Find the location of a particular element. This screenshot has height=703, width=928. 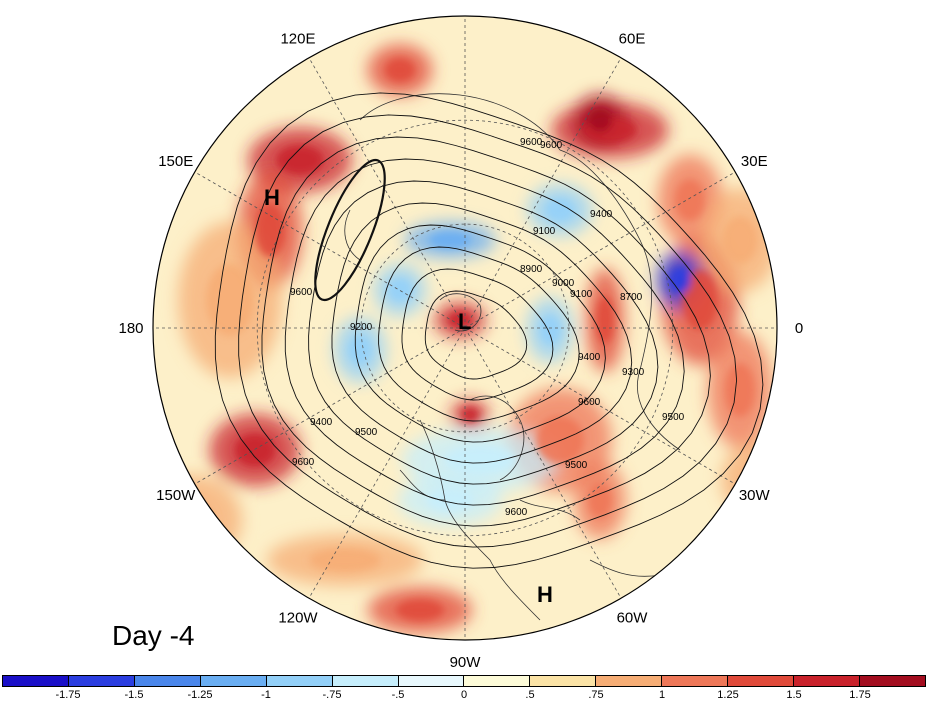

high-marker-east-asia: H is located at coordinates (272, 197).